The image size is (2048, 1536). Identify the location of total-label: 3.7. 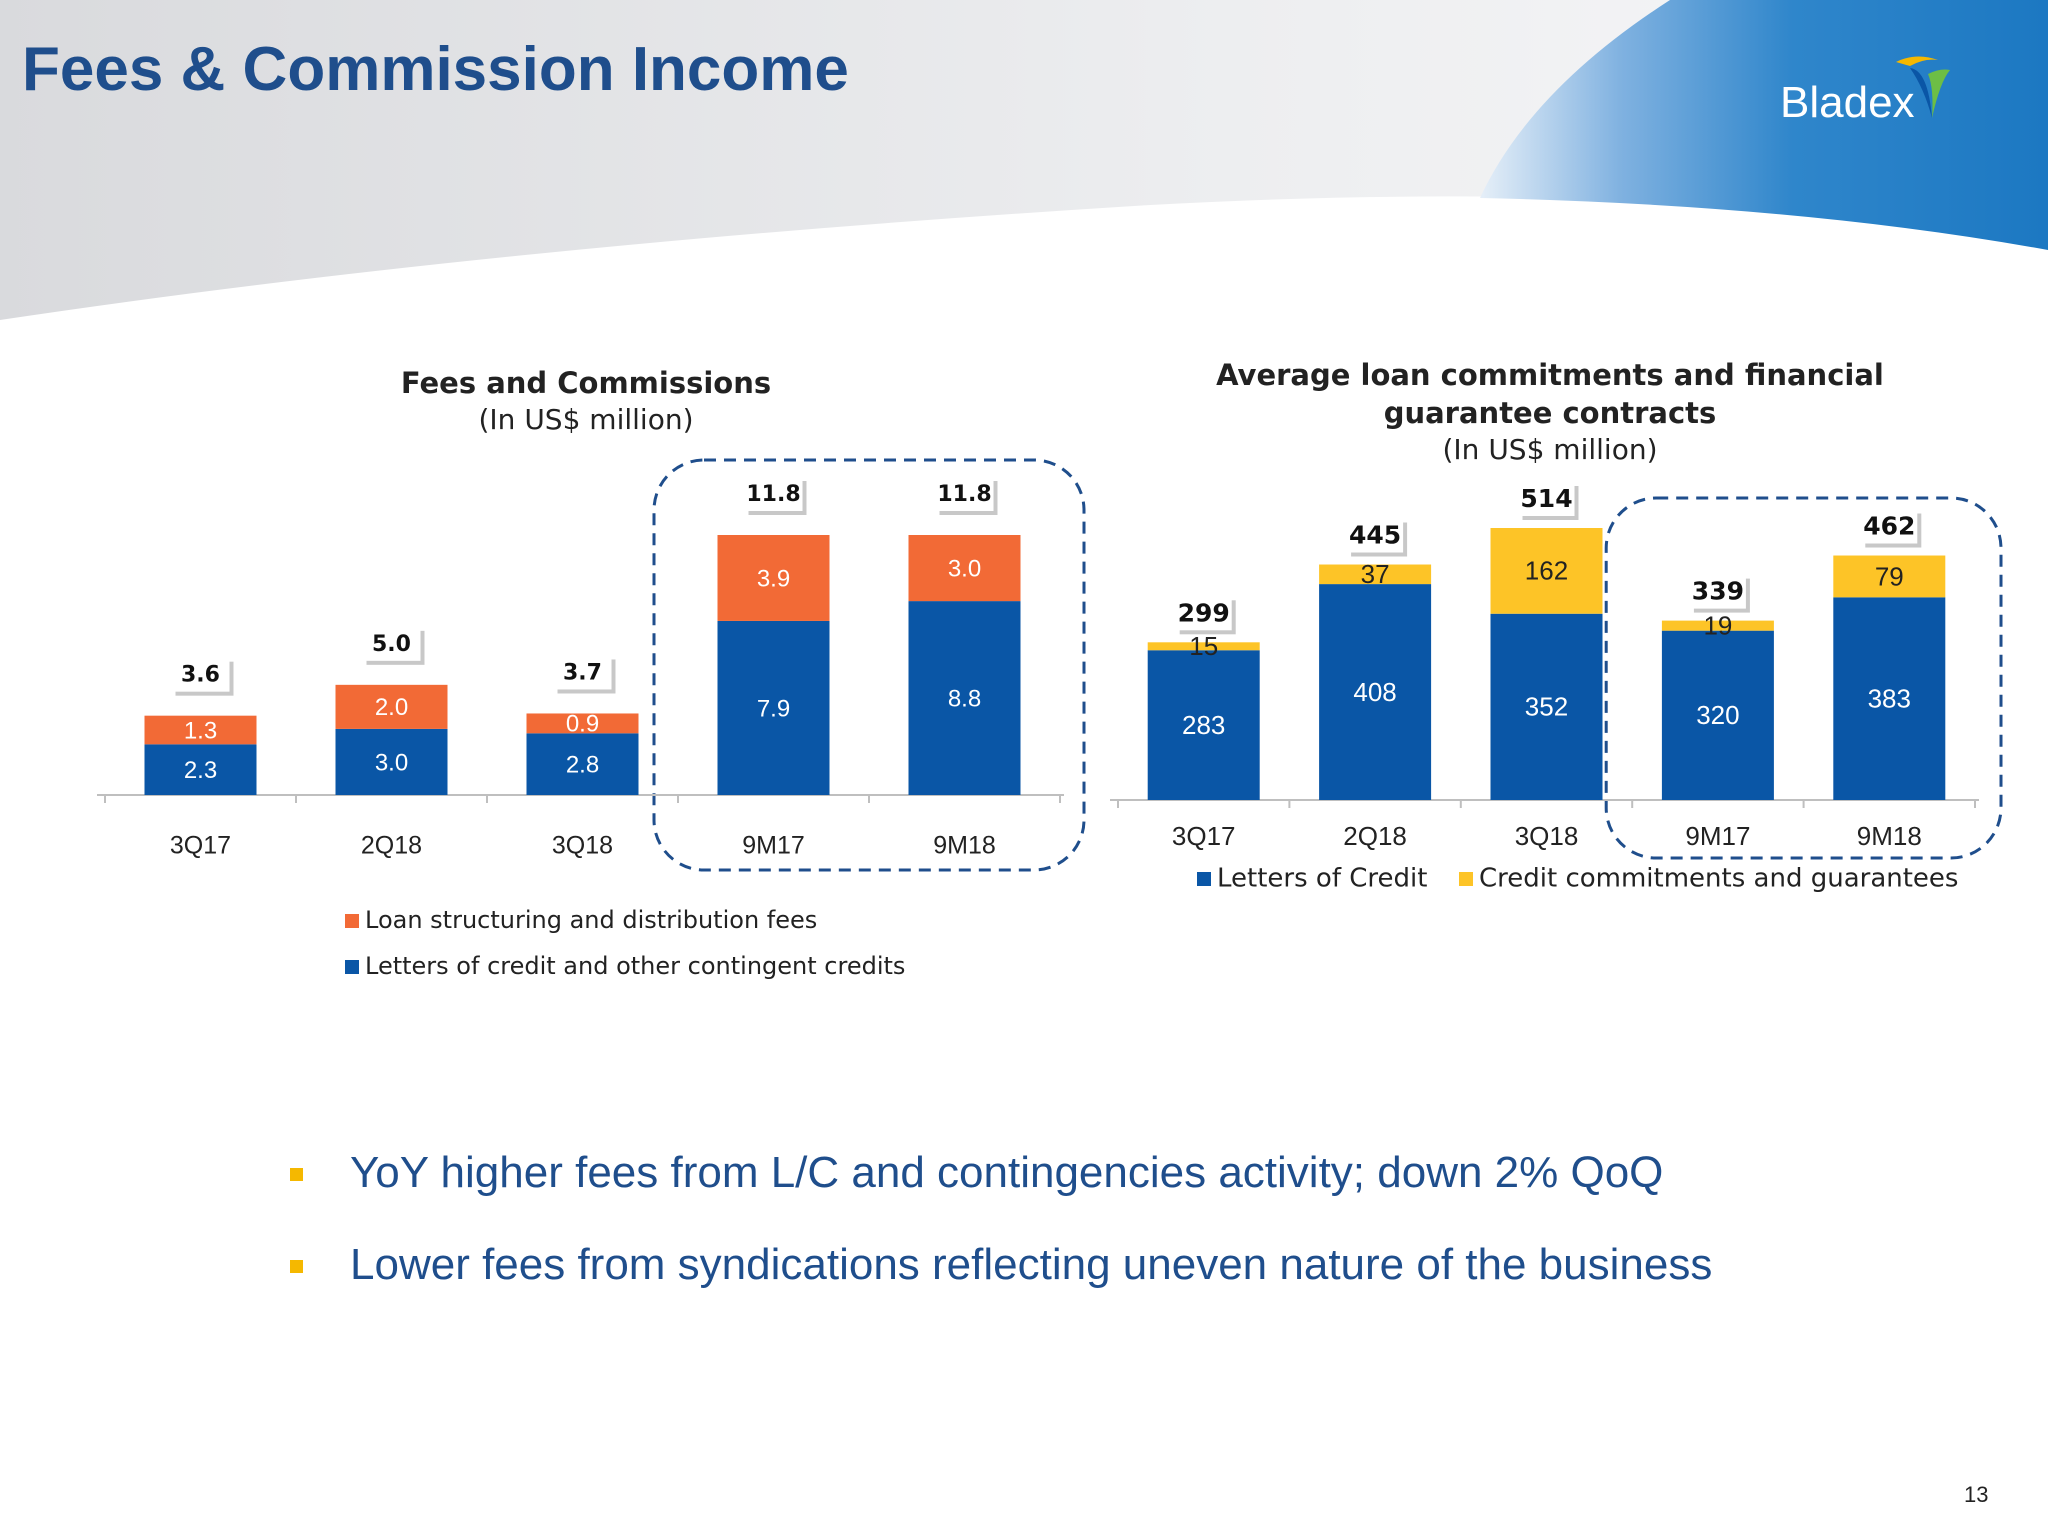
(582, 672).